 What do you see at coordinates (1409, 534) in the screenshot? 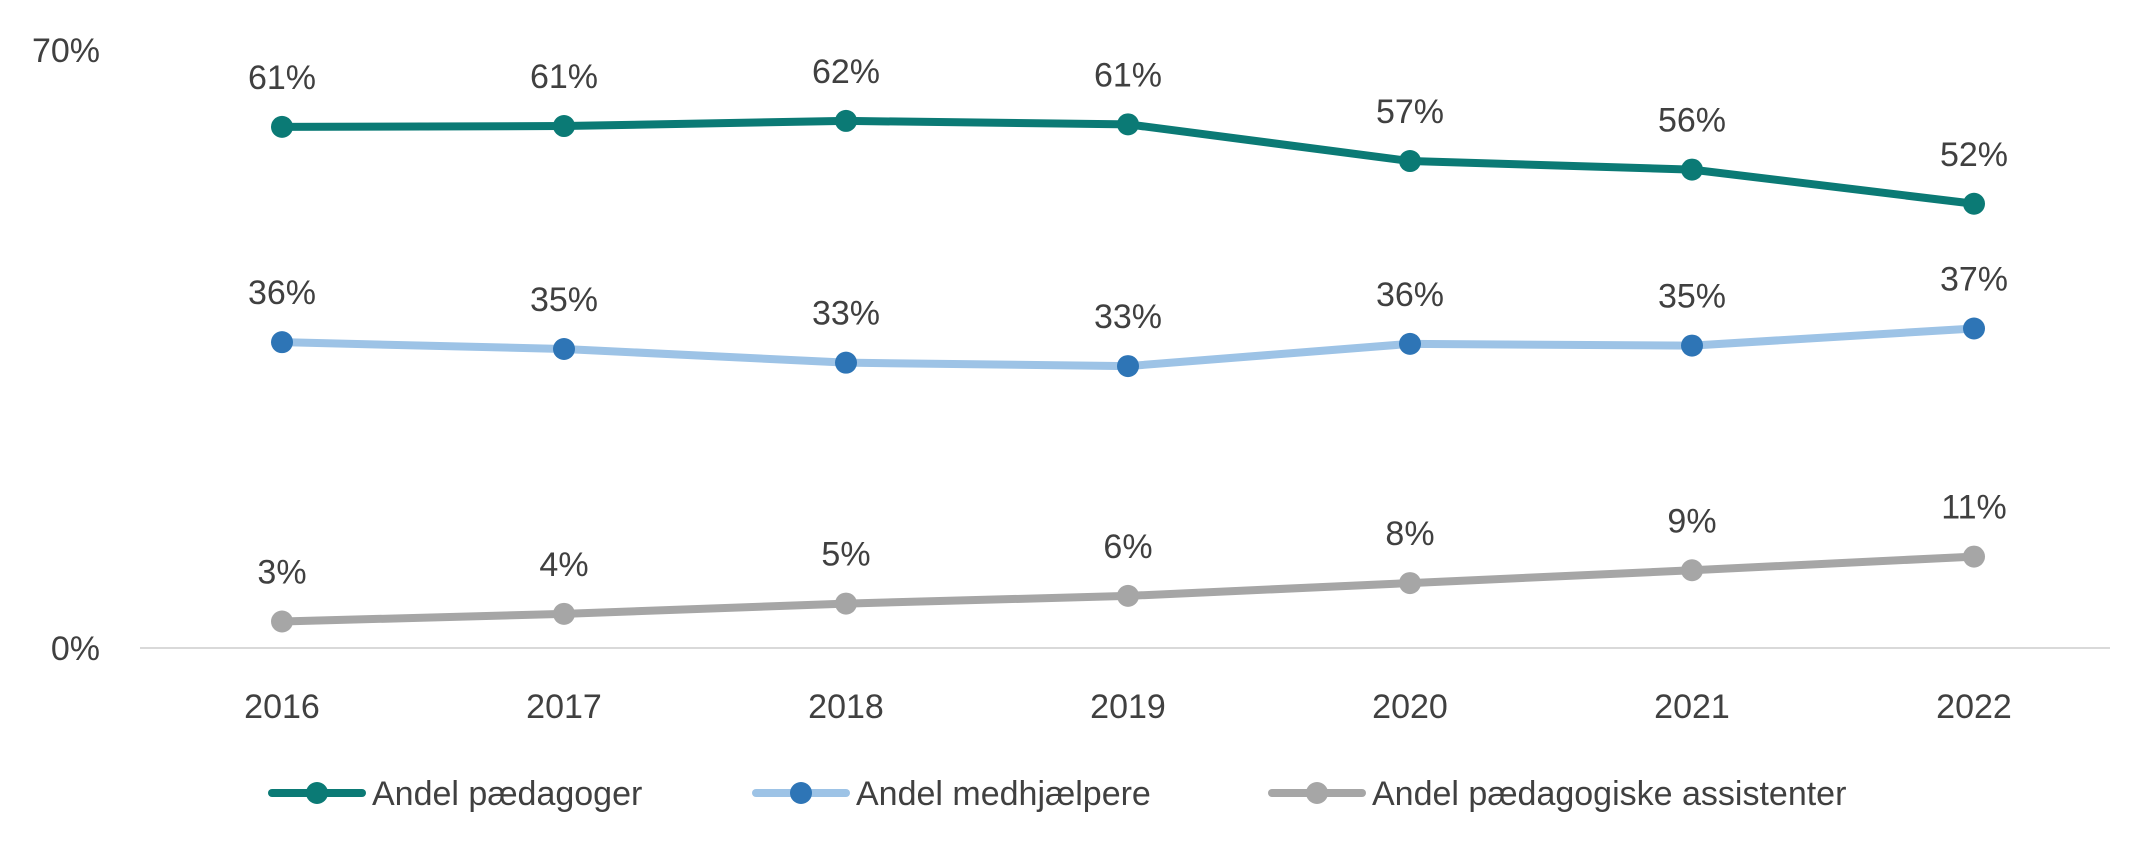
I see `data-label: 8%` at bounding box center [1409, 534].